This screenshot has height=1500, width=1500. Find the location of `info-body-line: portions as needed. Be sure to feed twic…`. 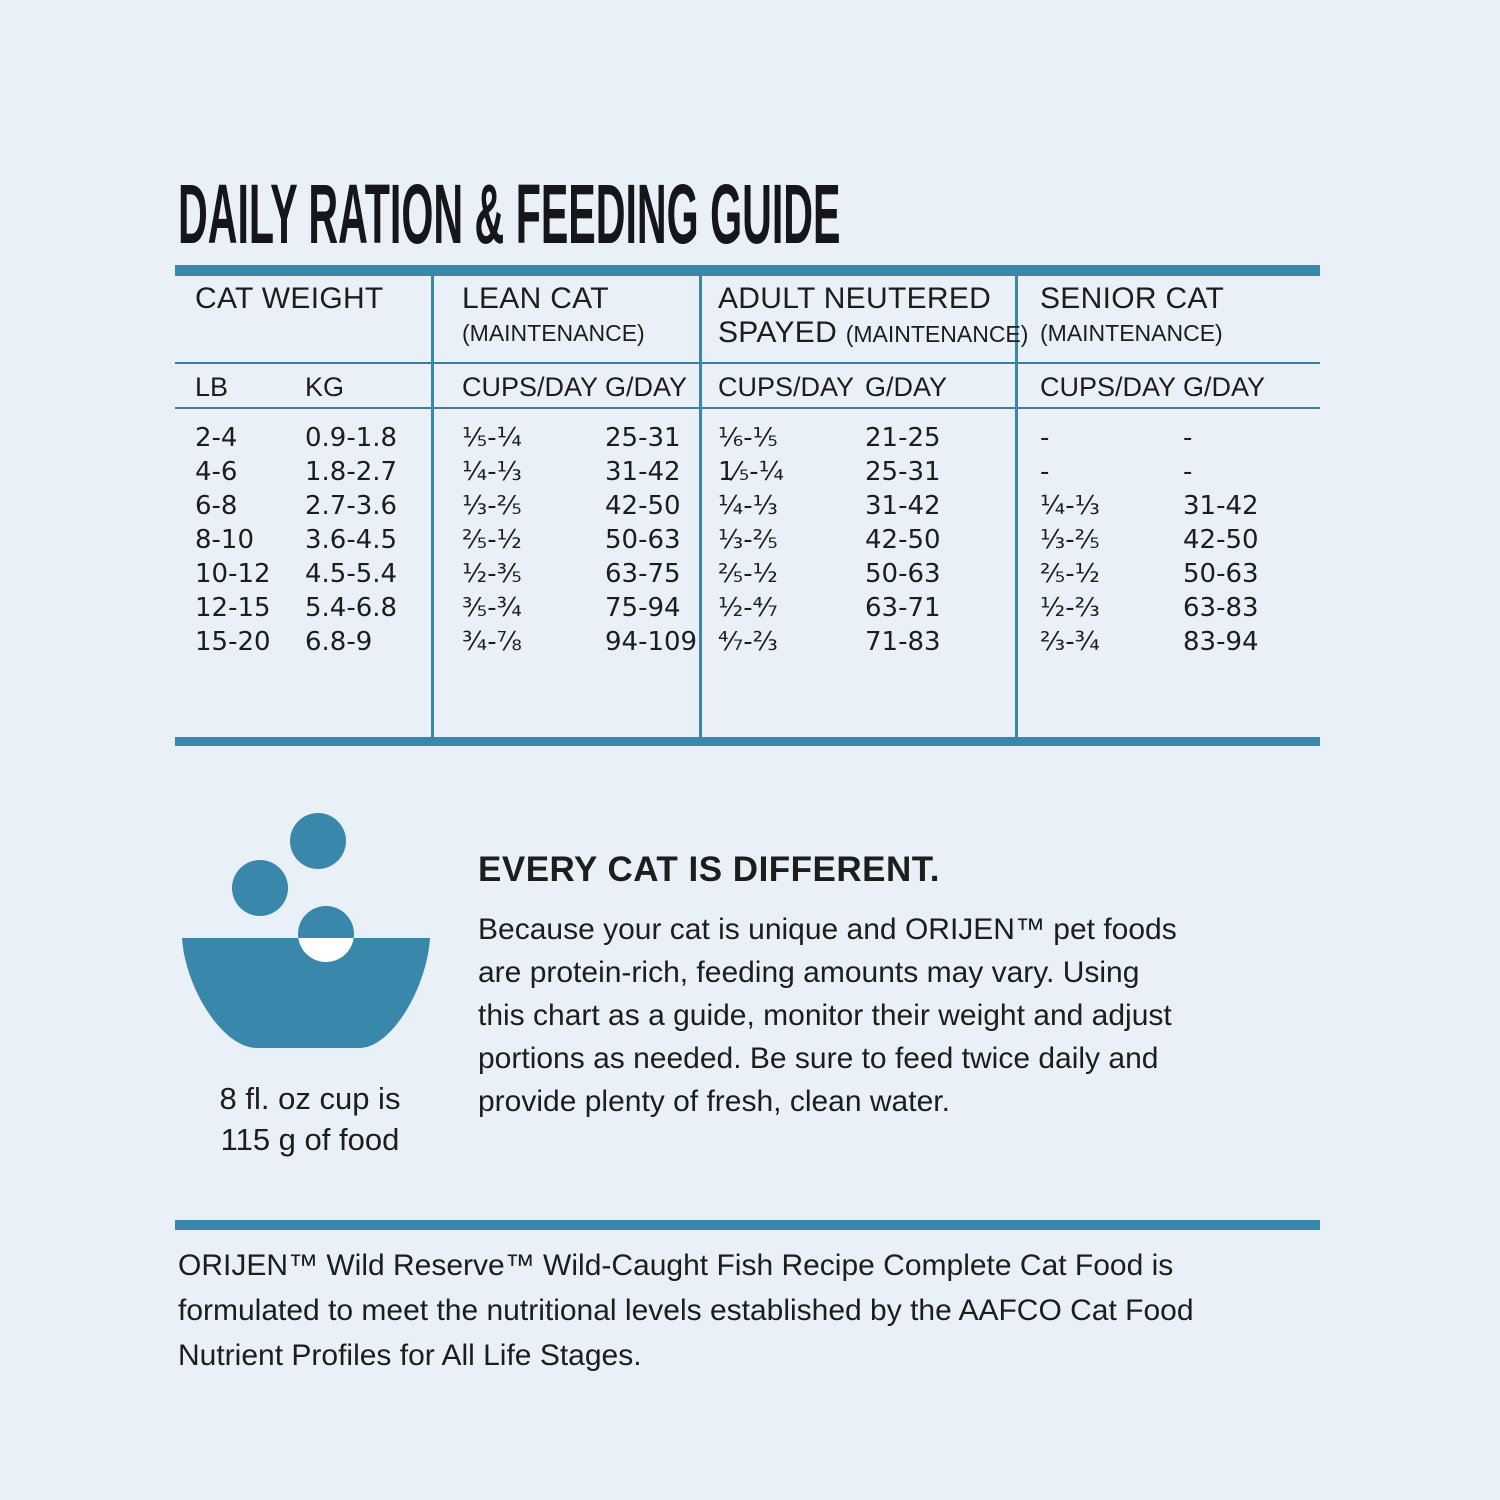

info-body-line: portions as needed. Be sure to feed twic… is located at coordinates (818, 1058).